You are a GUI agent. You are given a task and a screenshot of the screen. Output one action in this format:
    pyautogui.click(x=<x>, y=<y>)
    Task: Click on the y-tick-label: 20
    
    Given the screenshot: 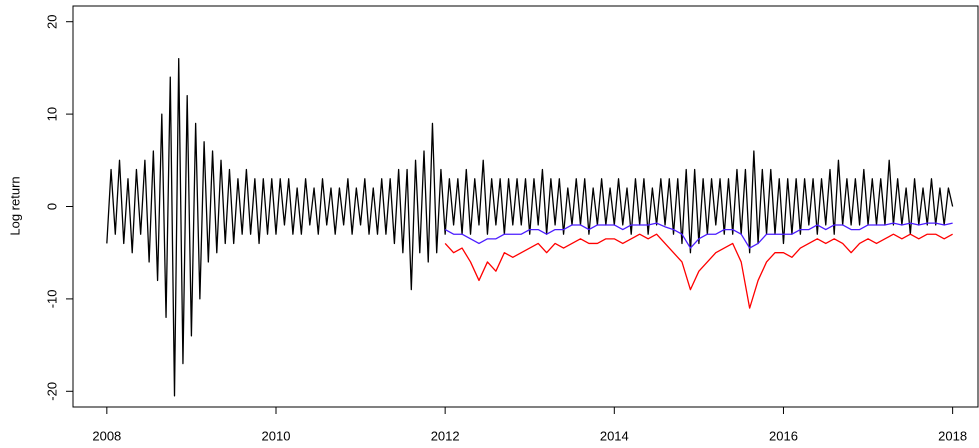 What is the action you would take?
    pyautogui.click(x=51, y=21)
    